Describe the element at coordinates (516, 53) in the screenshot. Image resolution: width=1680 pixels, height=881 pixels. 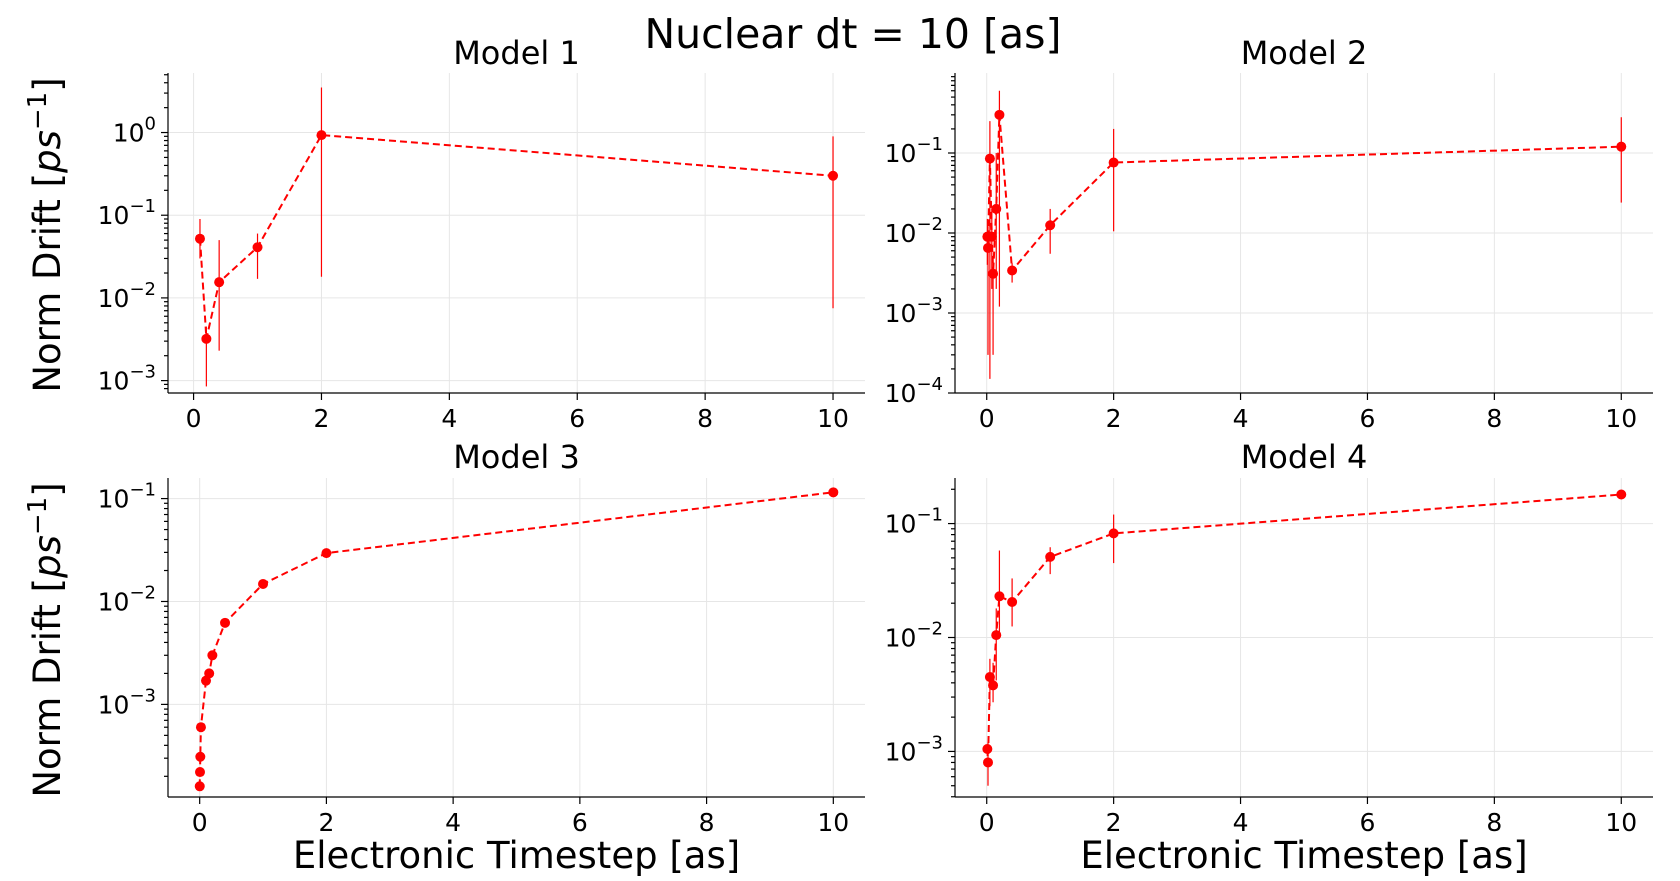
I see `panel-title: Model 1` at that location.